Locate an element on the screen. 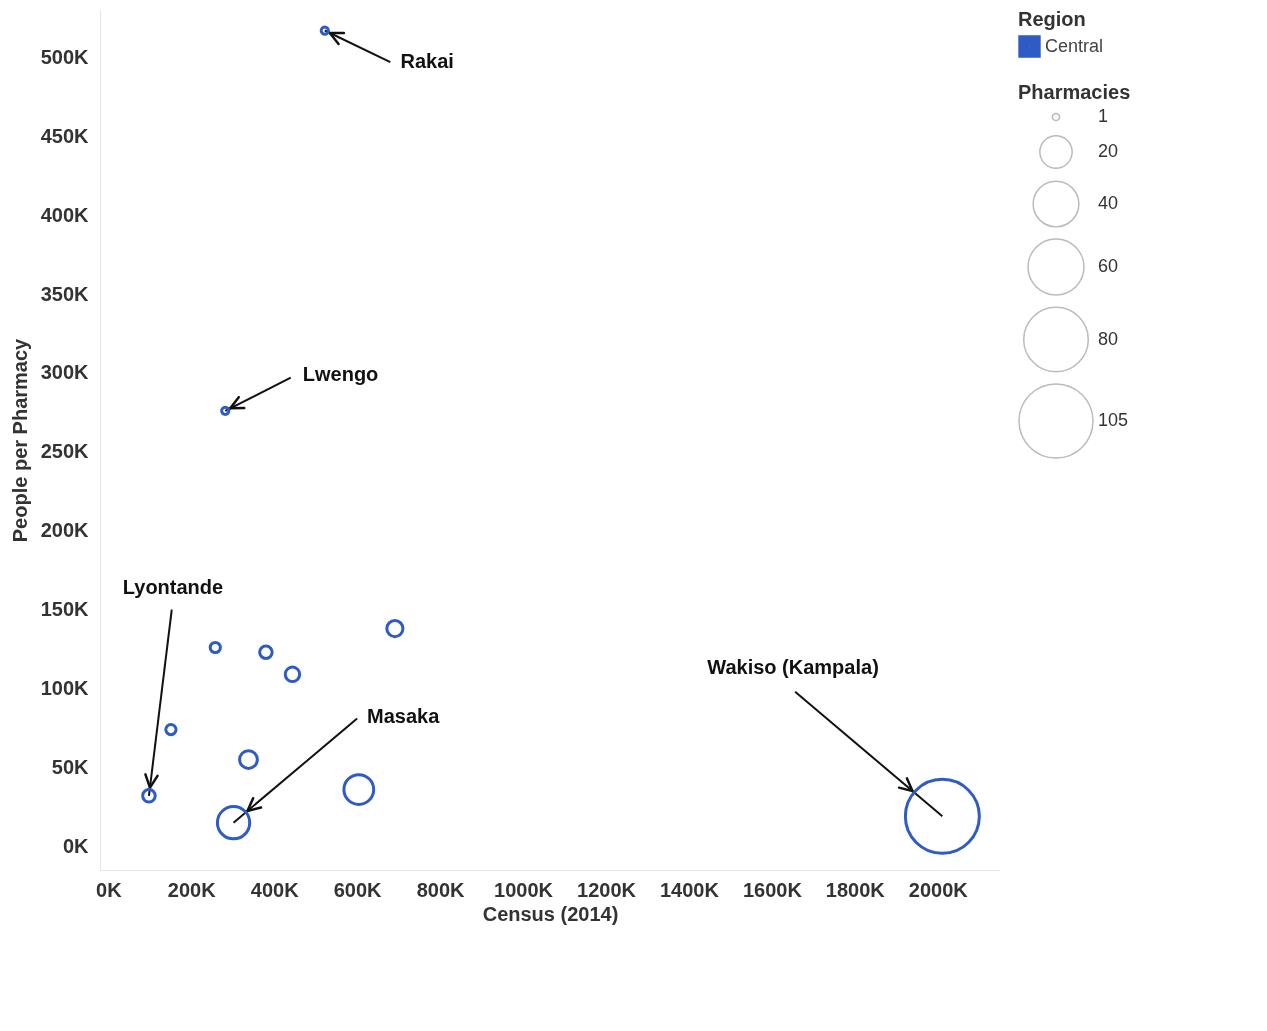  annotation: Lwengo is located at coordinates (340, 373).